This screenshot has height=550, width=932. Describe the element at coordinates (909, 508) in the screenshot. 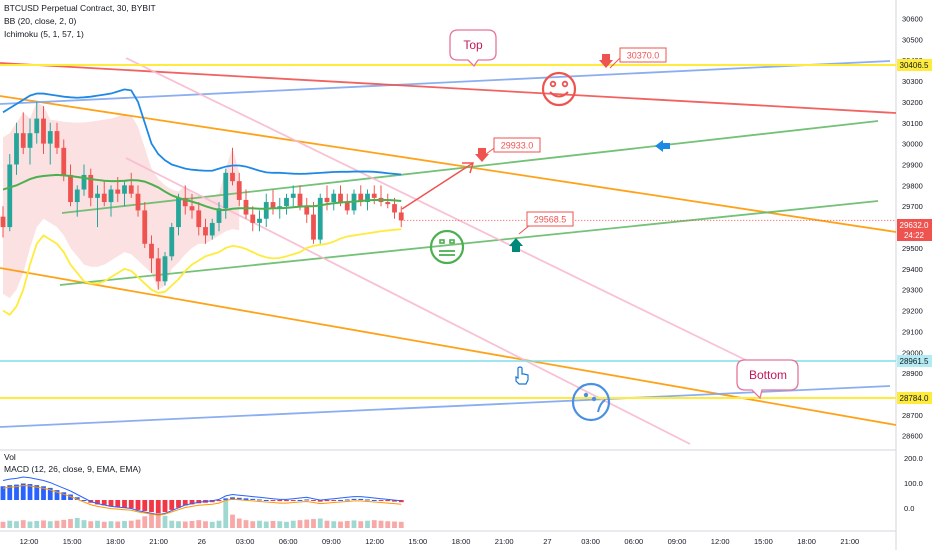

I see `vol-tick-label: 0.0` at that location.